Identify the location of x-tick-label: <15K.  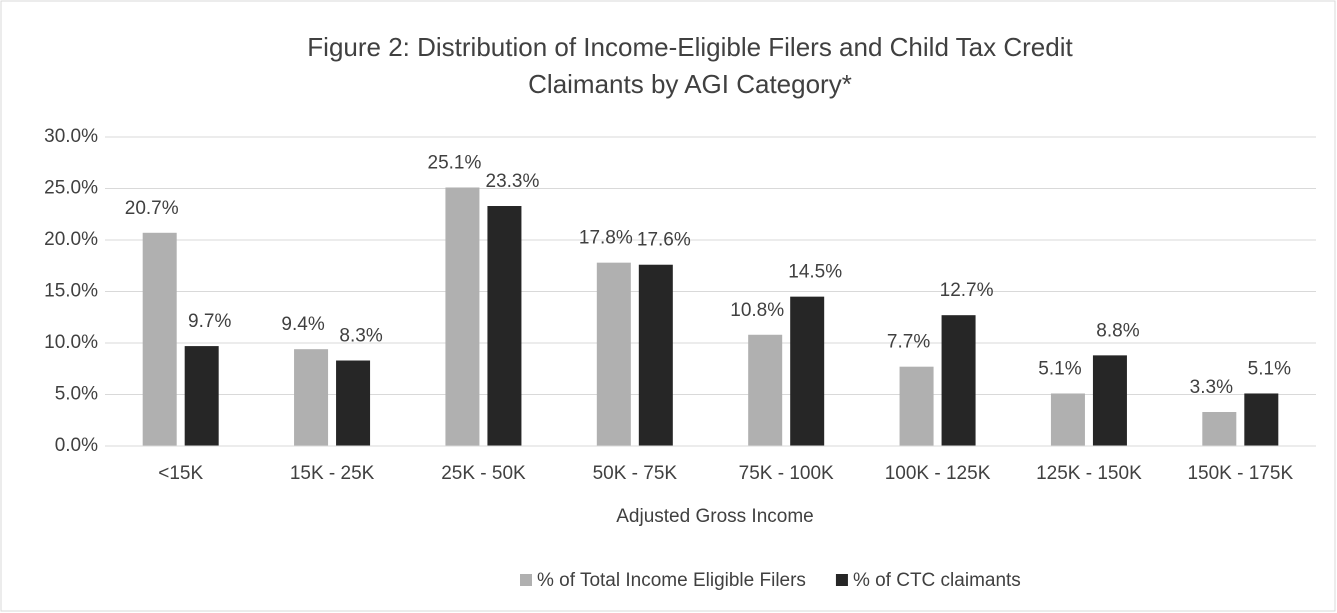
(180, 473).